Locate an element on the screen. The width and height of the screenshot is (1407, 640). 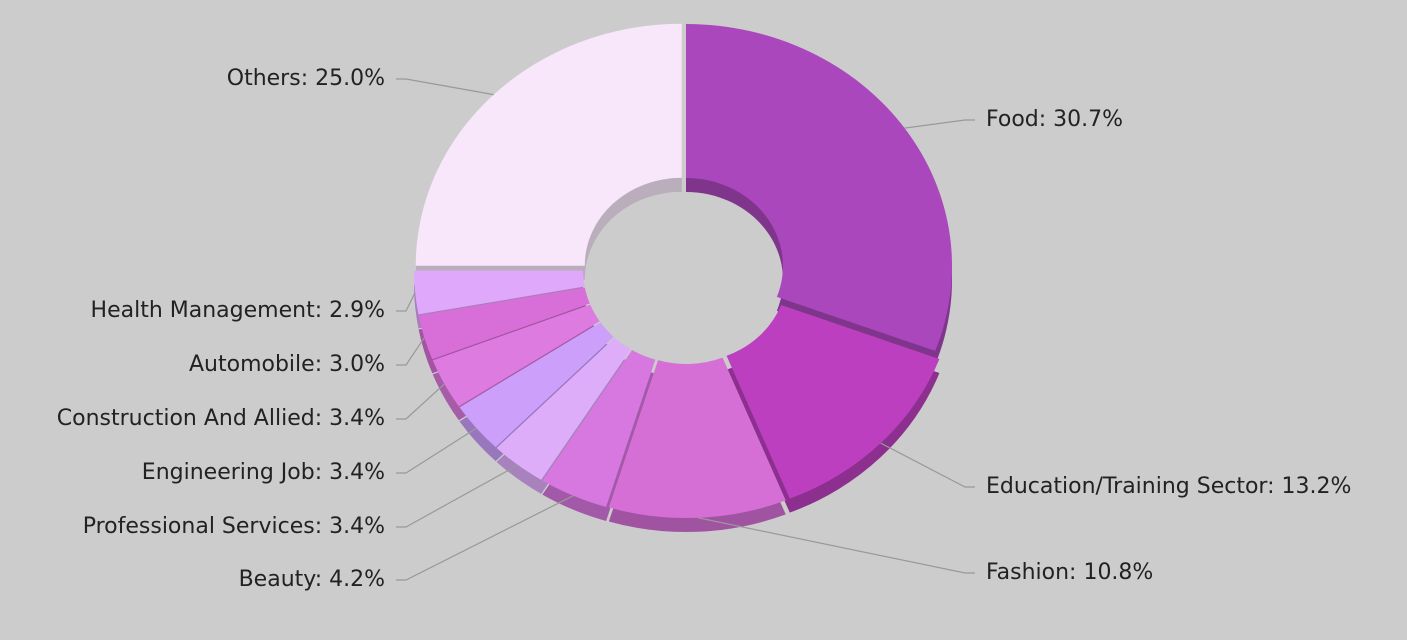
data-label: Others: 25.0% is located at coordinates (306, 78).